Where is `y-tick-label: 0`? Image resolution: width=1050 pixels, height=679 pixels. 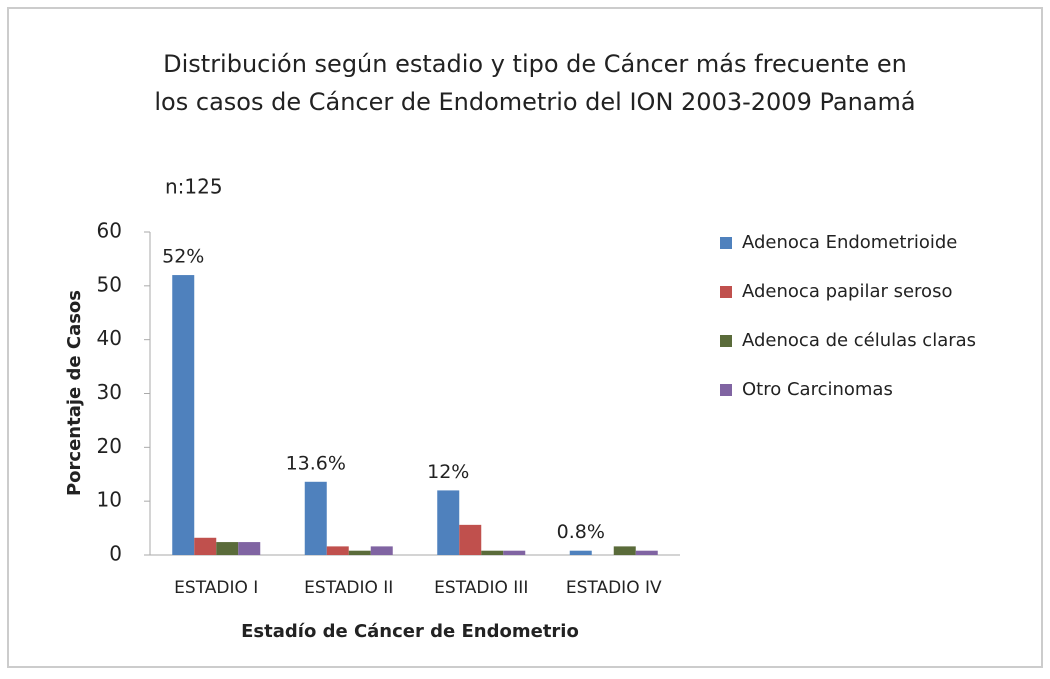 y-tick-label: 0 is located at coordinates (115, 554).